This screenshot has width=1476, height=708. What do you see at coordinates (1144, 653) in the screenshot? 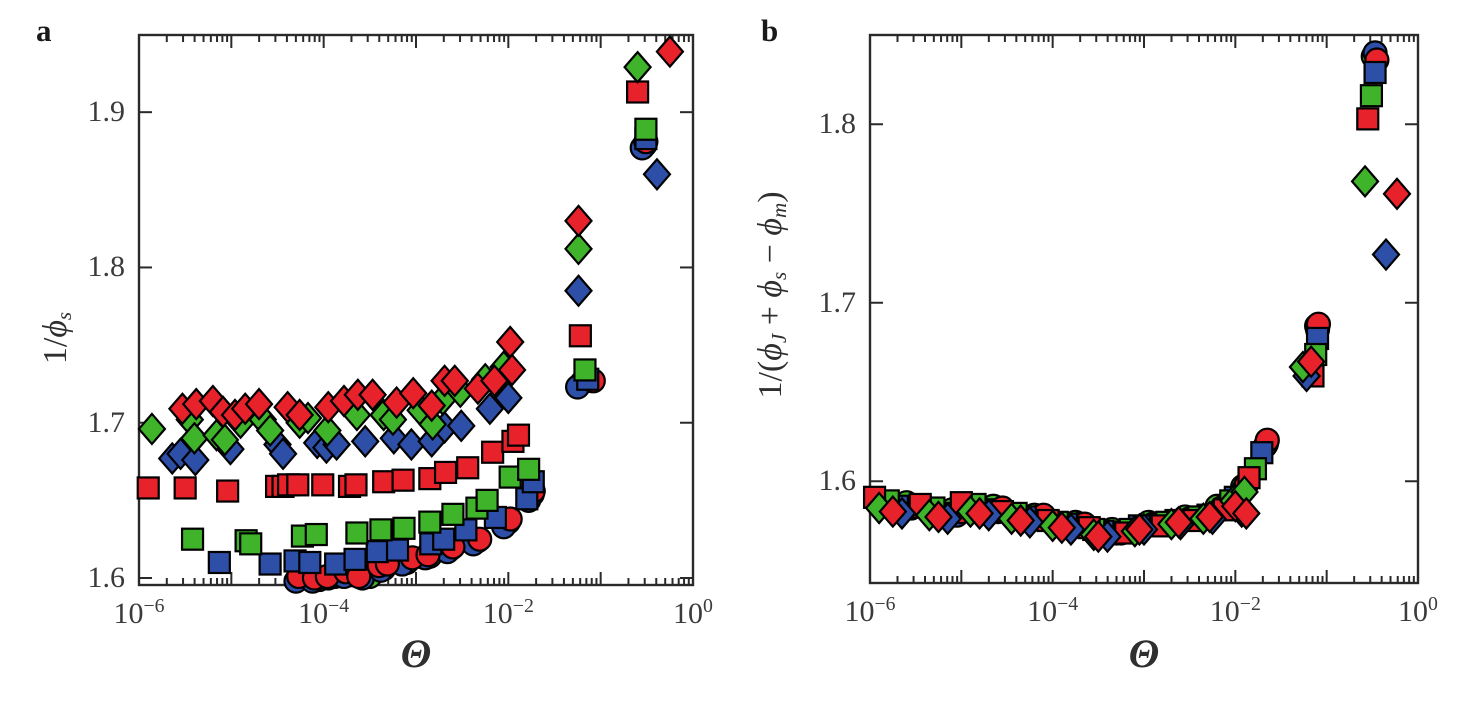
I see `panel-b-x-axis-label: Θ` at bounding box center [1144, 653].